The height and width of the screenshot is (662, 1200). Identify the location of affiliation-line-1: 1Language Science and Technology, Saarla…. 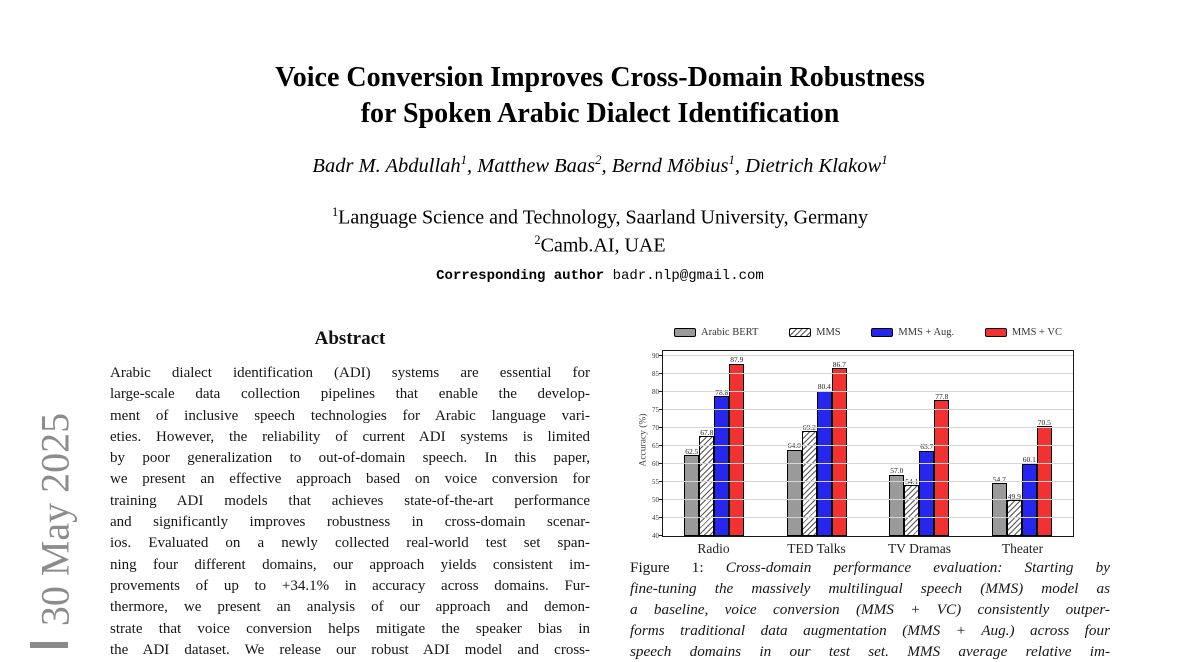
(600, 217).